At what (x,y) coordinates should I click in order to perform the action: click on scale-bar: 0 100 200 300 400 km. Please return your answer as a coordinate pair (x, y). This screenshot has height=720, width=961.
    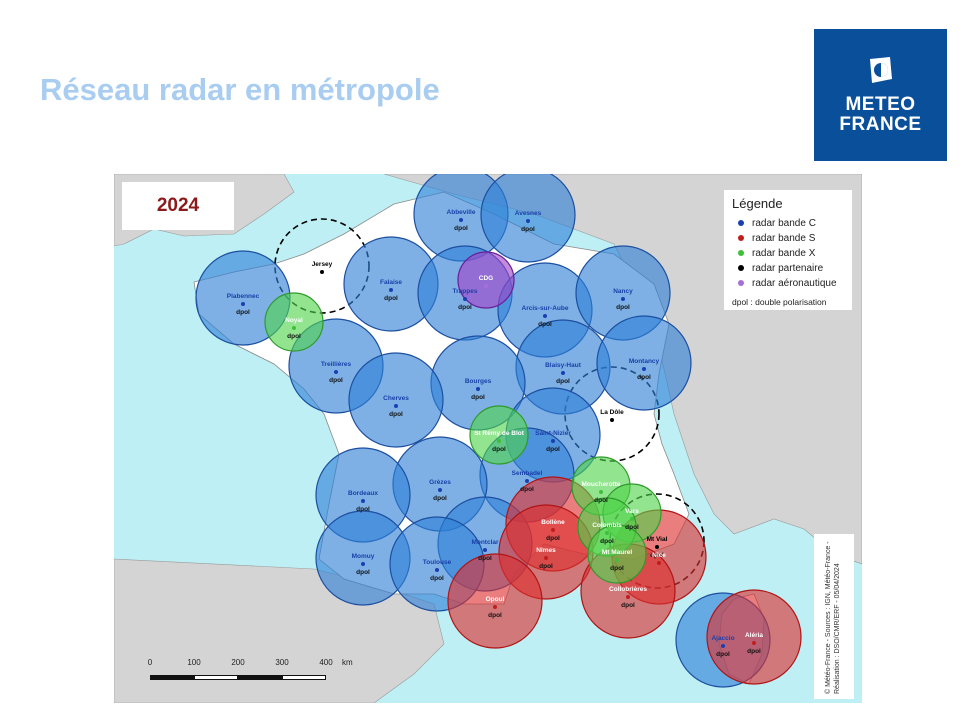
    Looking at the image, I should click on (250, 673).